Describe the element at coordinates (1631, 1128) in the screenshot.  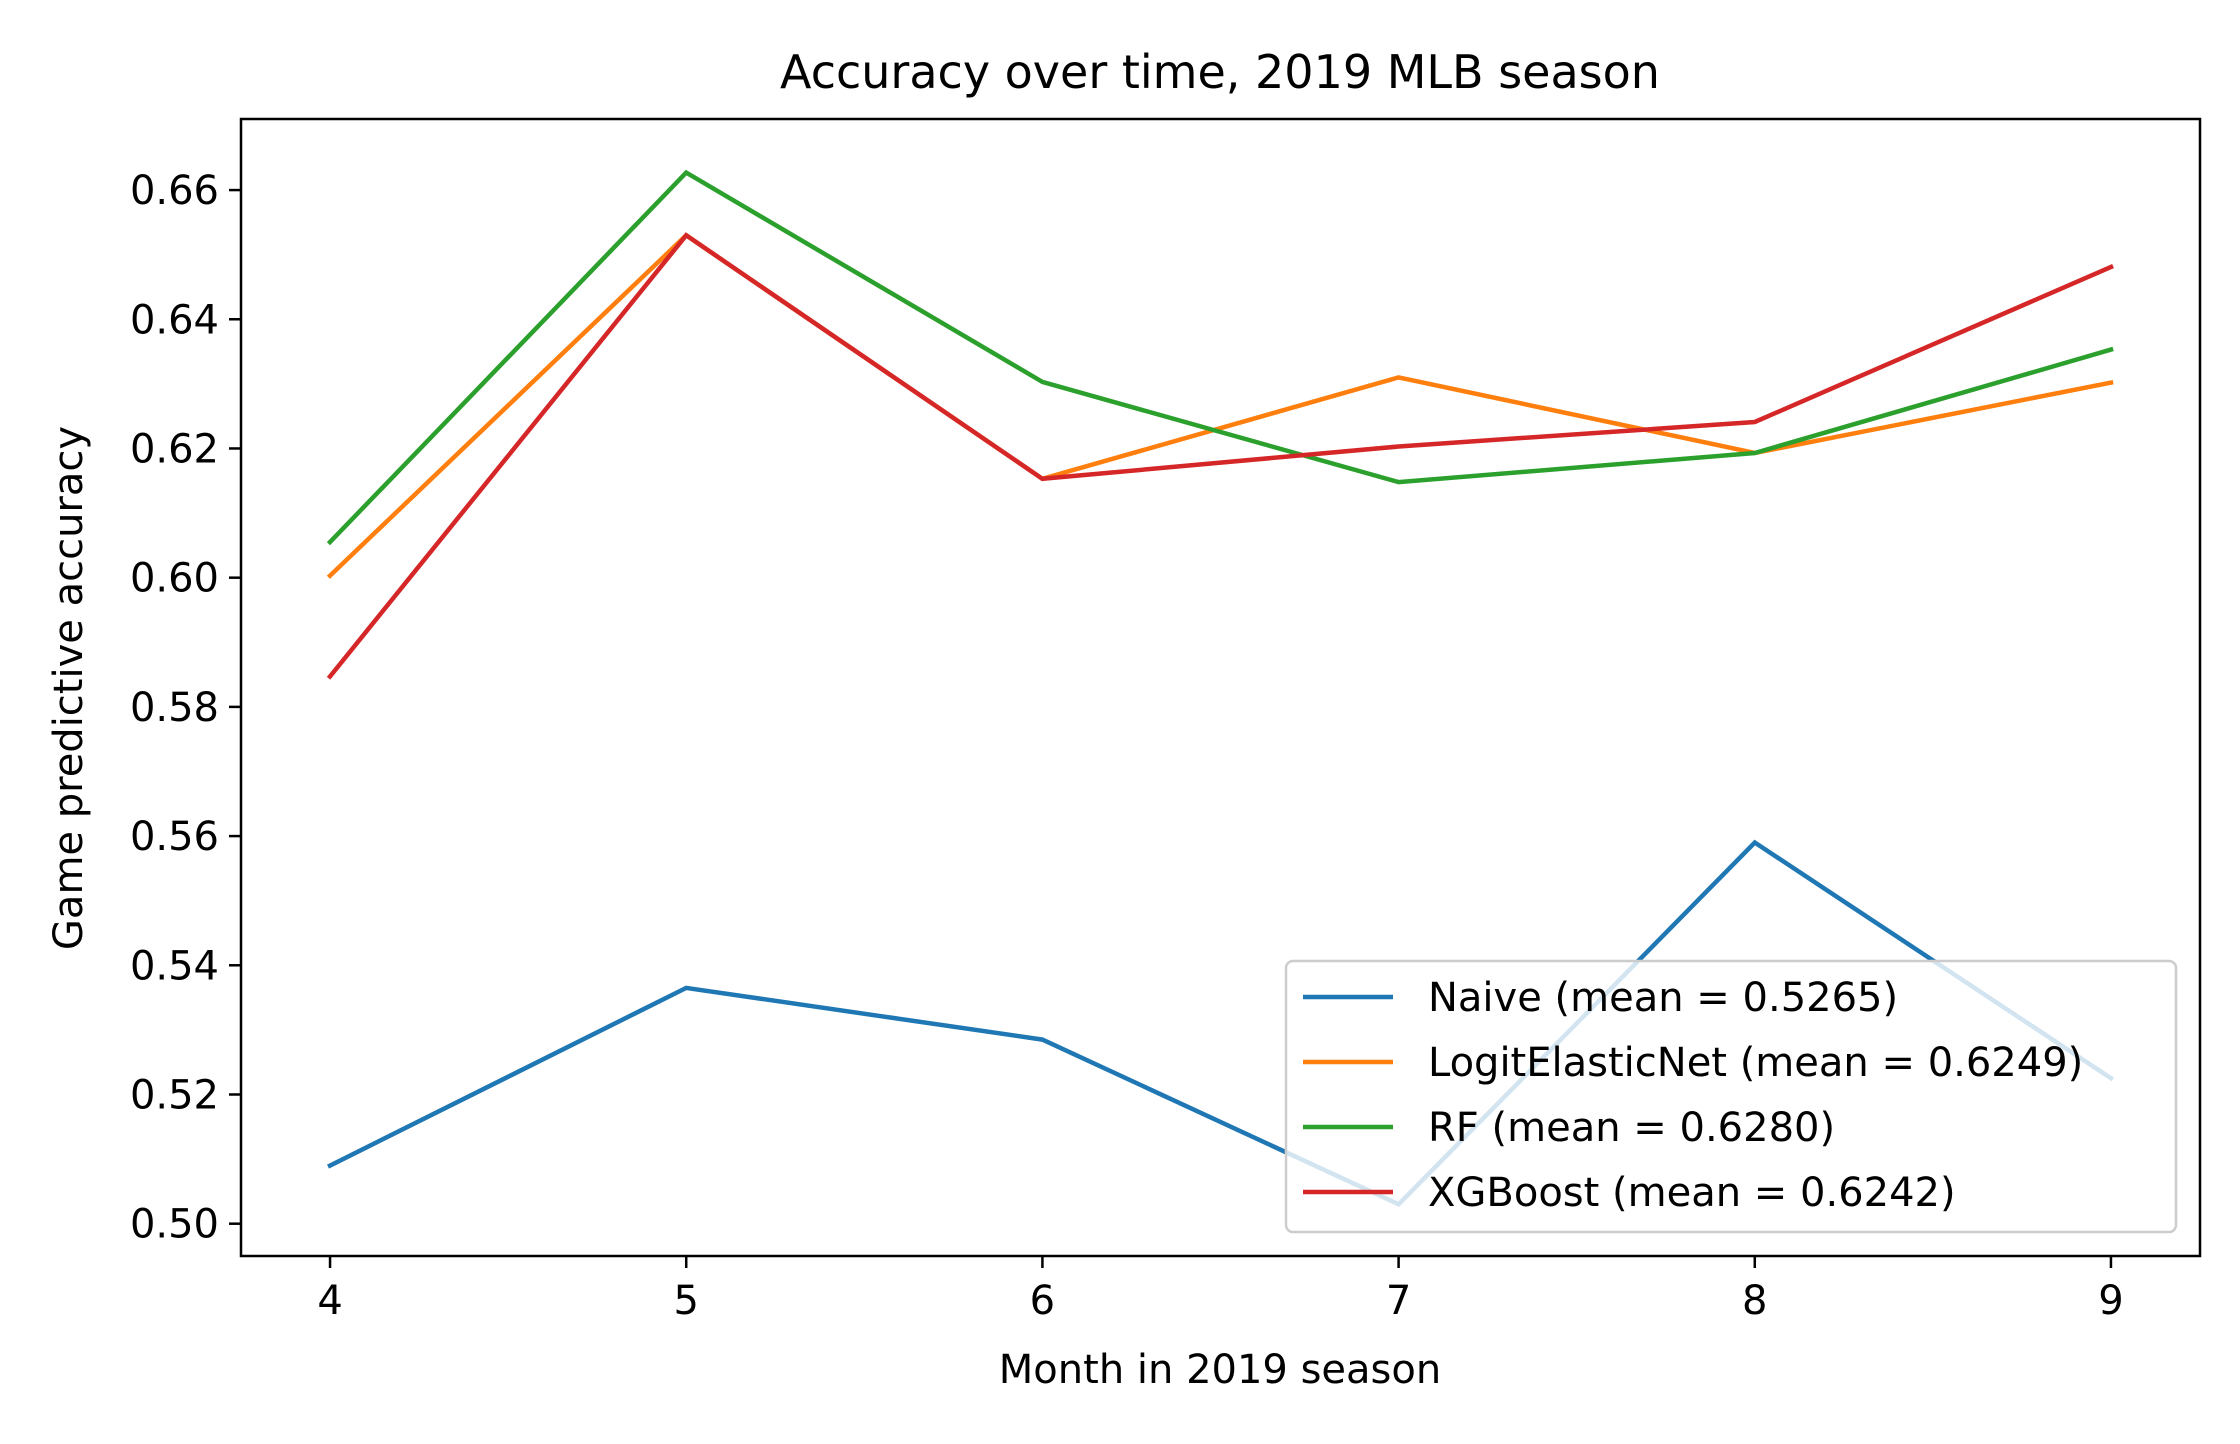
I see `legend-label: RF (mean = 0.6280)` at that location.